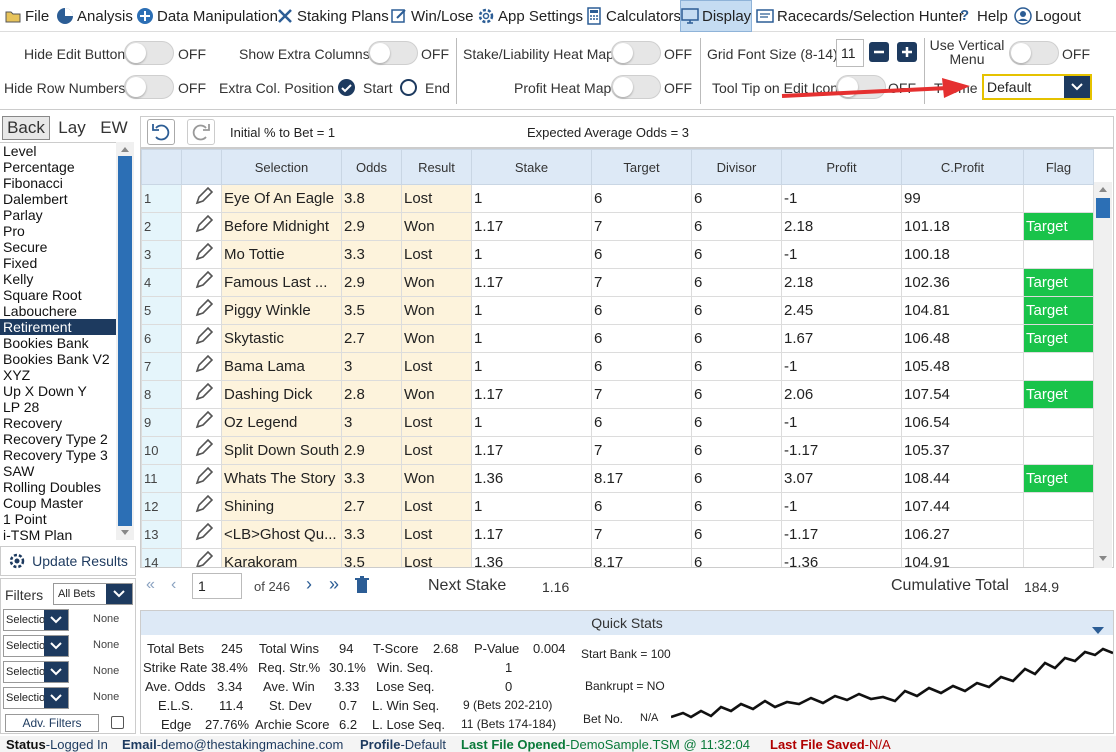  I want to click on col-odds: Odds, so click(371, 167).